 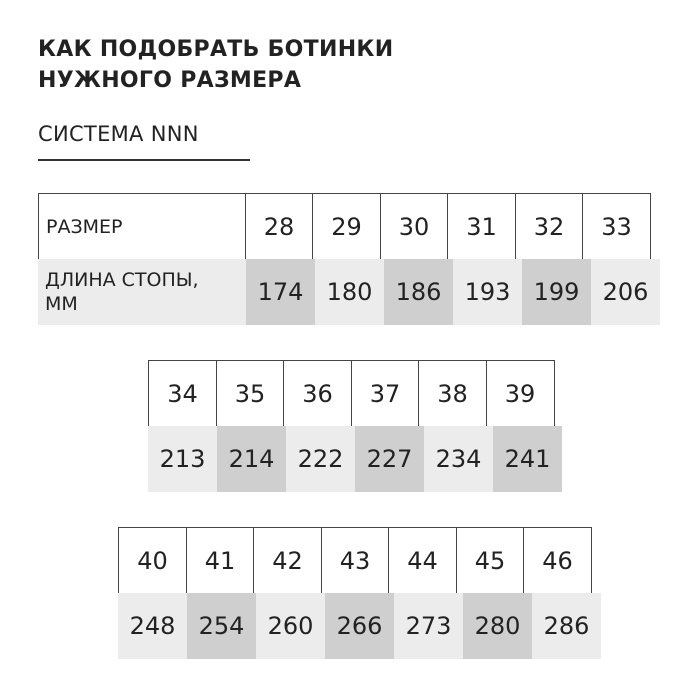 I want to click on length-row: 213 214 222 227 234 241, so click(x=355, y=459).